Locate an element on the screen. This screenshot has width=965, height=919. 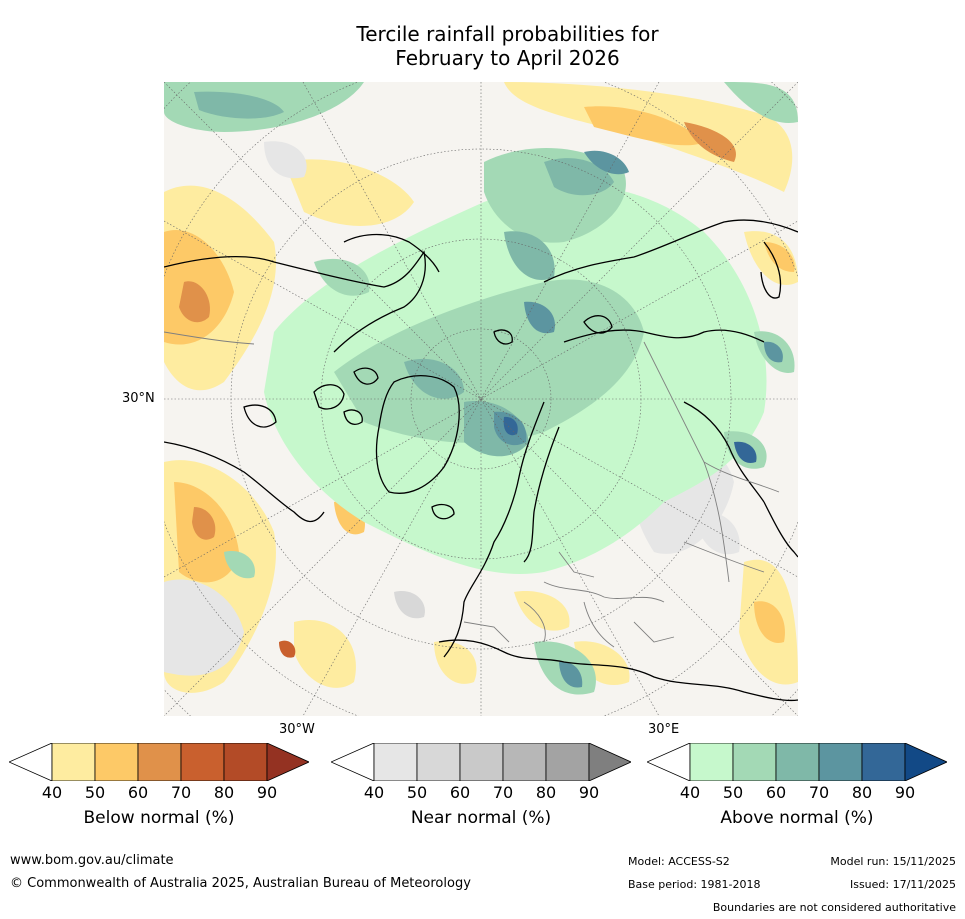
footer-issued: Issued: 17/11/2025 is located at coordinates (902, 884).